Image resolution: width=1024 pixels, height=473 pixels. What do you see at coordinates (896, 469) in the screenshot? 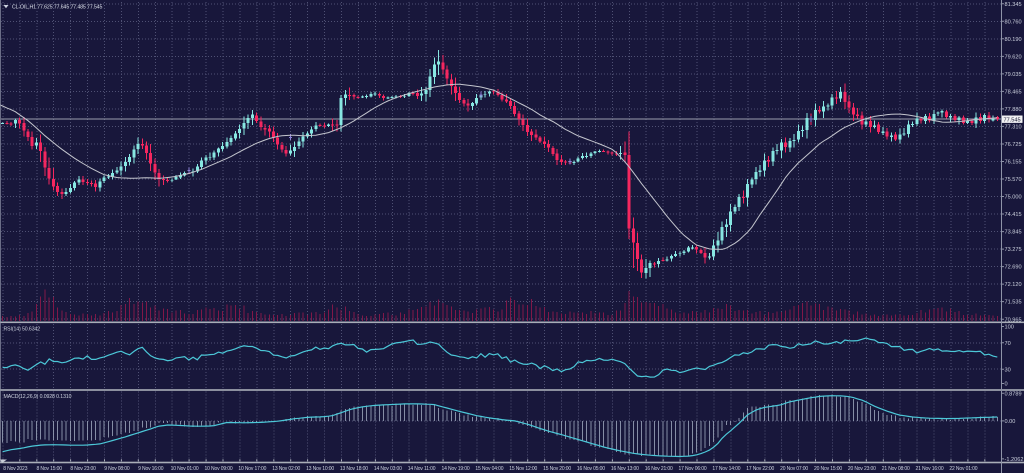
I see `svg-text: 21 Nov 08:00` at bounding box center [896, 469].